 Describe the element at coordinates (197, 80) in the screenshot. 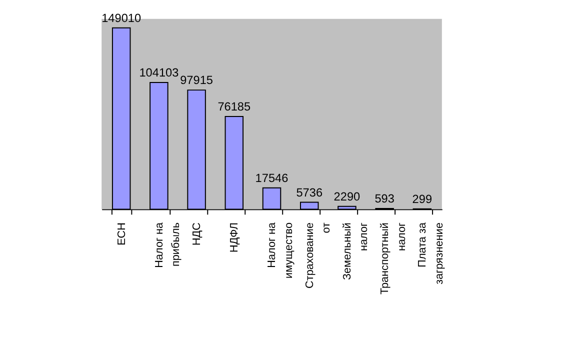

I see `data-label: 97915` at that location.